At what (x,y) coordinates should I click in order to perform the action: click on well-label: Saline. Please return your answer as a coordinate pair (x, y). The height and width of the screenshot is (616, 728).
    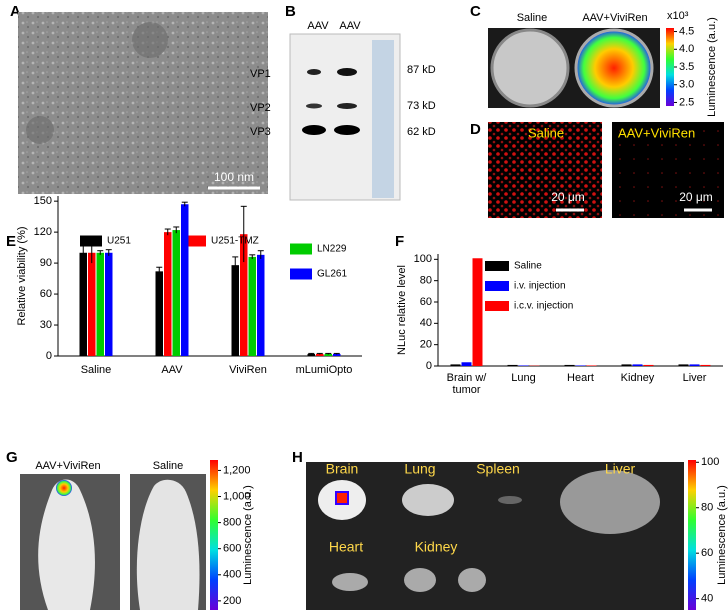
    Looking at the image, I should click on (532, 18).